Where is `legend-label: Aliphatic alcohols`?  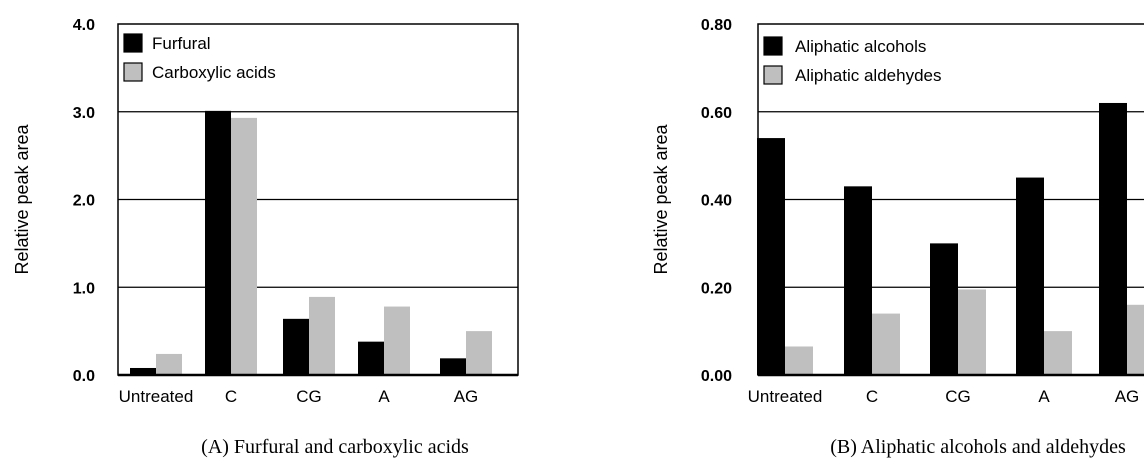 legend-label: Aliphatic alcohols is located at coordinates (860, 46).